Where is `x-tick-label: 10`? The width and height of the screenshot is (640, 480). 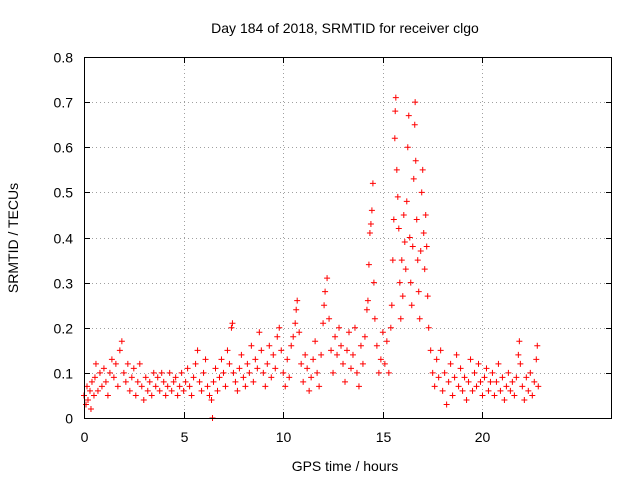
x-tick-label: 10 is located at coordinates (284, 437).